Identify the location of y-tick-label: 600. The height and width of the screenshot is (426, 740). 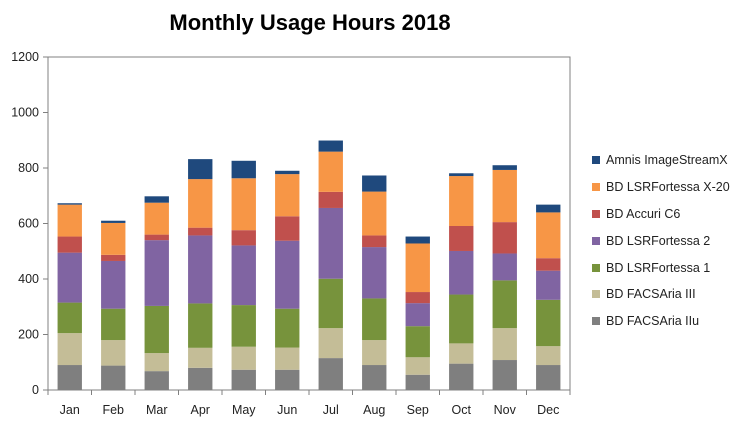
(28, 224).